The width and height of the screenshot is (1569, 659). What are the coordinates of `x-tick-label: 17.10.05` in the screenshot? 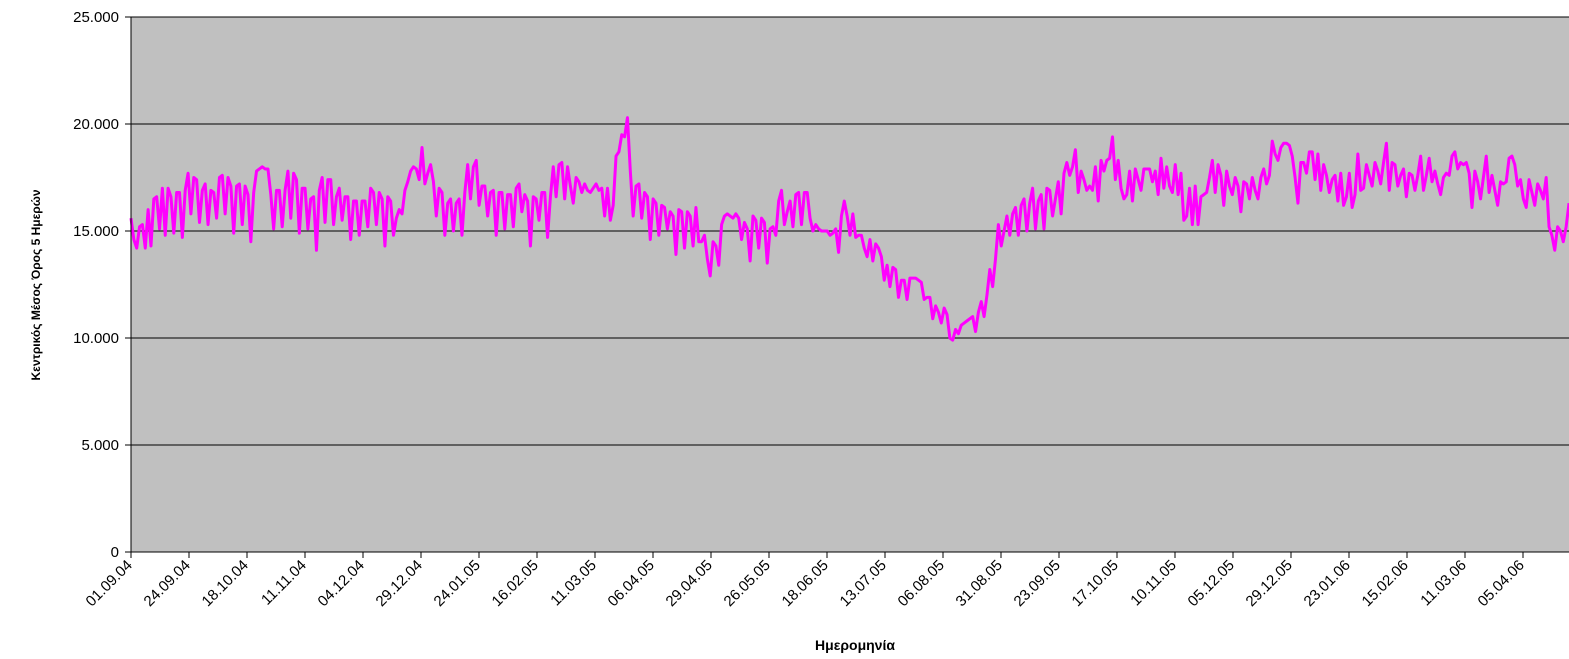 It's located at (1095, 583).